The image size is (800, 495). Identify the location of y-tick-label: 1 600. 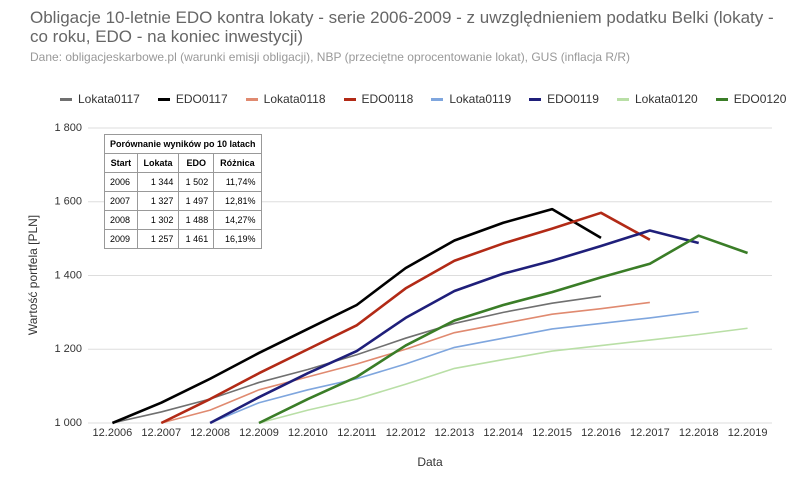
(68, 202).